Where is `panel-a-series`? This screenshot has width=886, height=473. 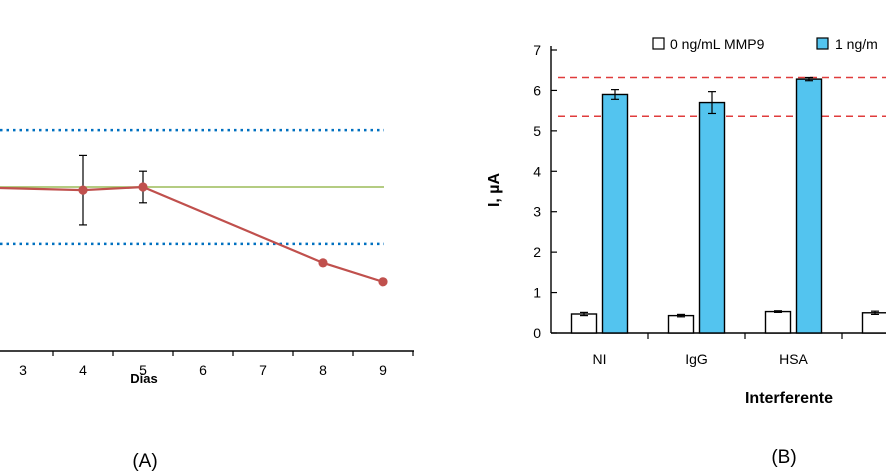 panel-a-series is located at coordinates (194, 220).